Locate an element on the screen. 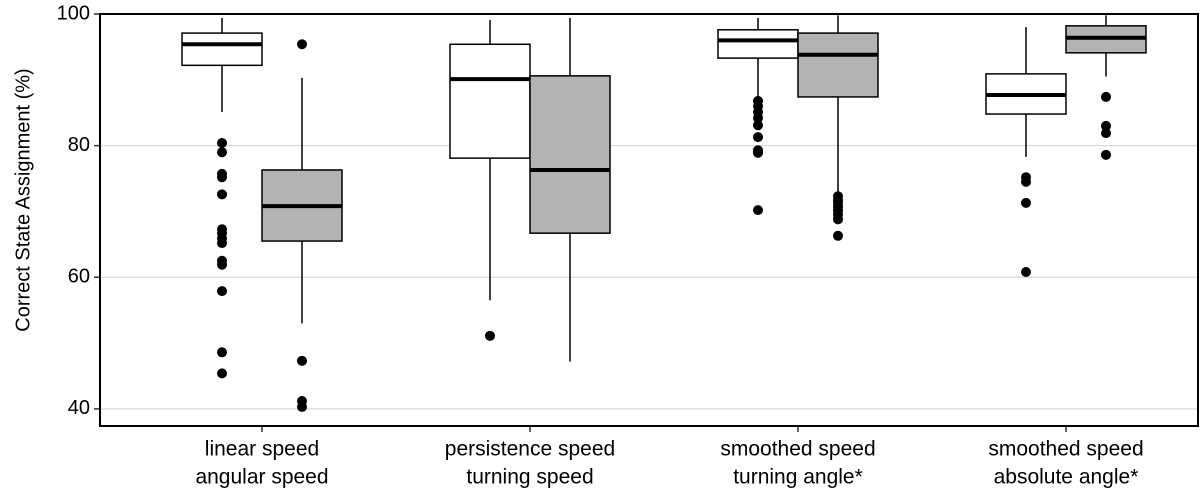 Image resolution: width=1203 pixels, height=503 pixels. x-tick-label: persistence speed is located at coordinates (530, 449).